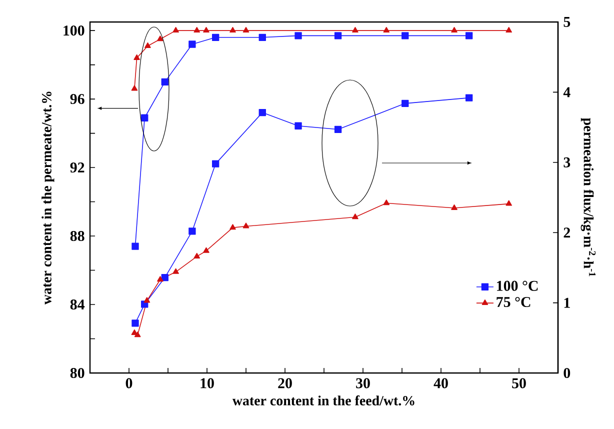 The image size is (614, 429). I want to click on y2-tick-label: 2, so click(567, 233).